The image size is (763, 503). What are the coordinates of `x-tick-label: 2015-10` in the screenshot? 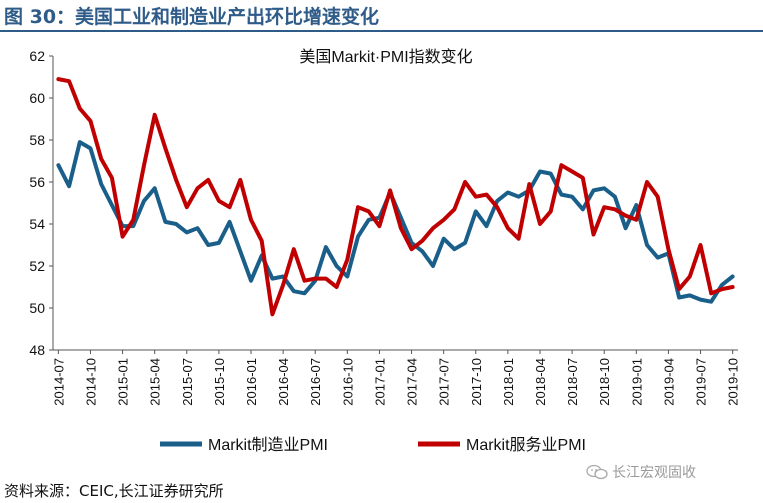 It's located at (219, 382).